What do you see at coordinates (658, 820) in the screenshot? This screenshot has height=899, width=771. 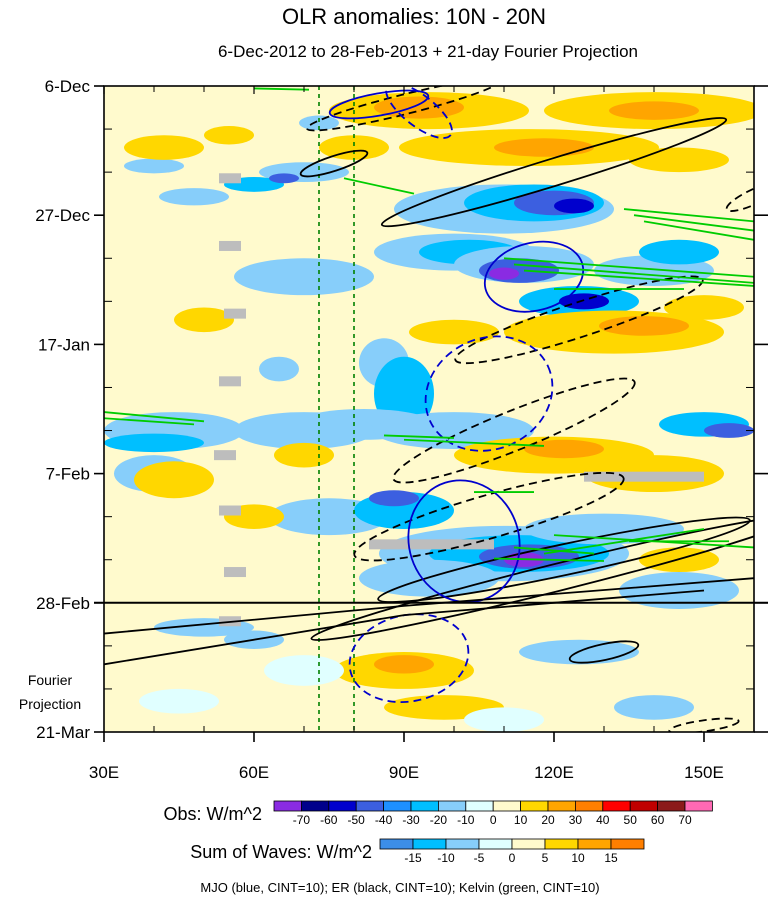 I see `colorbar-tick-label: 60` at bounding box center [658, 820].